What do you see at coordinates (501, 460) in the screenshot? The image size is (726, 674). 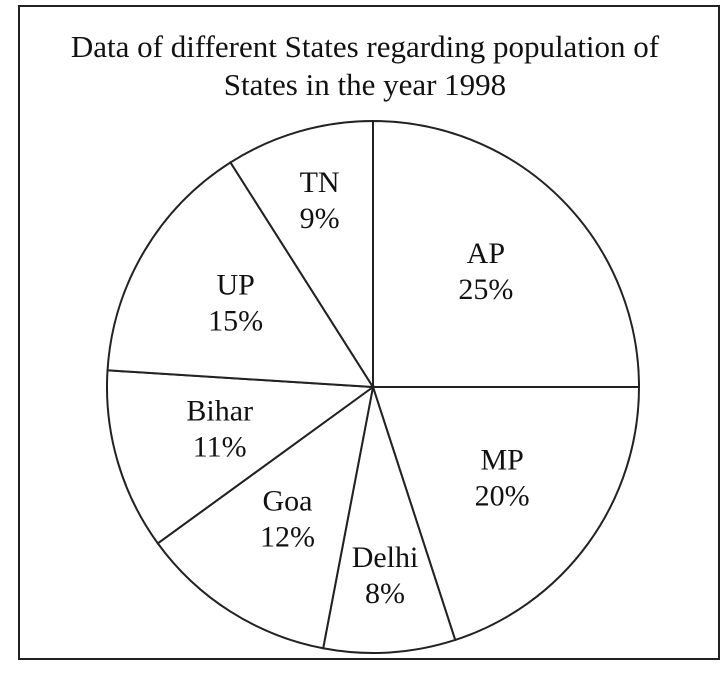 I see `slice-label: MP` at bounding box center [501, 460].